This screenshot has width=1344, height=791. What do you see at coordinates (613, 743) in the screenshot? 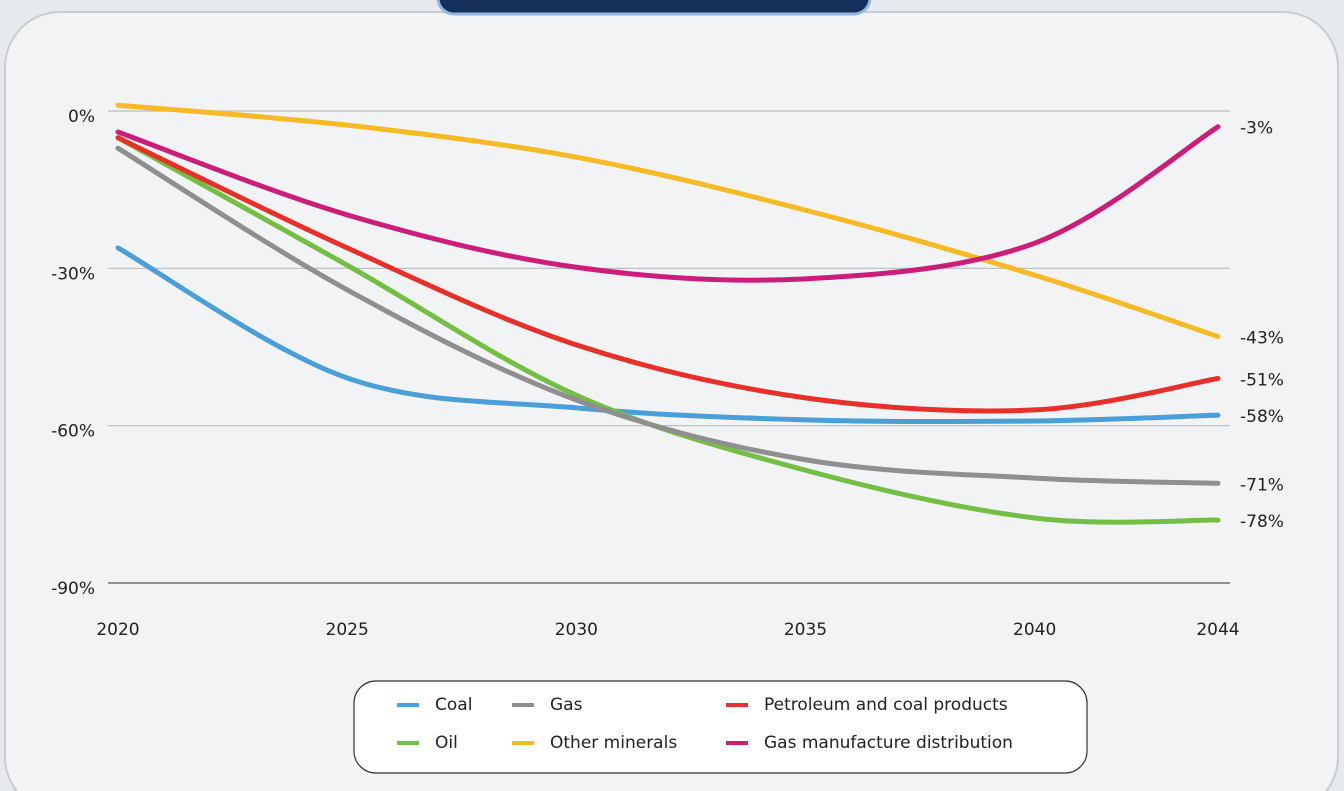
I see `legend-label: Other minerals` at bounding box center [613, 743].